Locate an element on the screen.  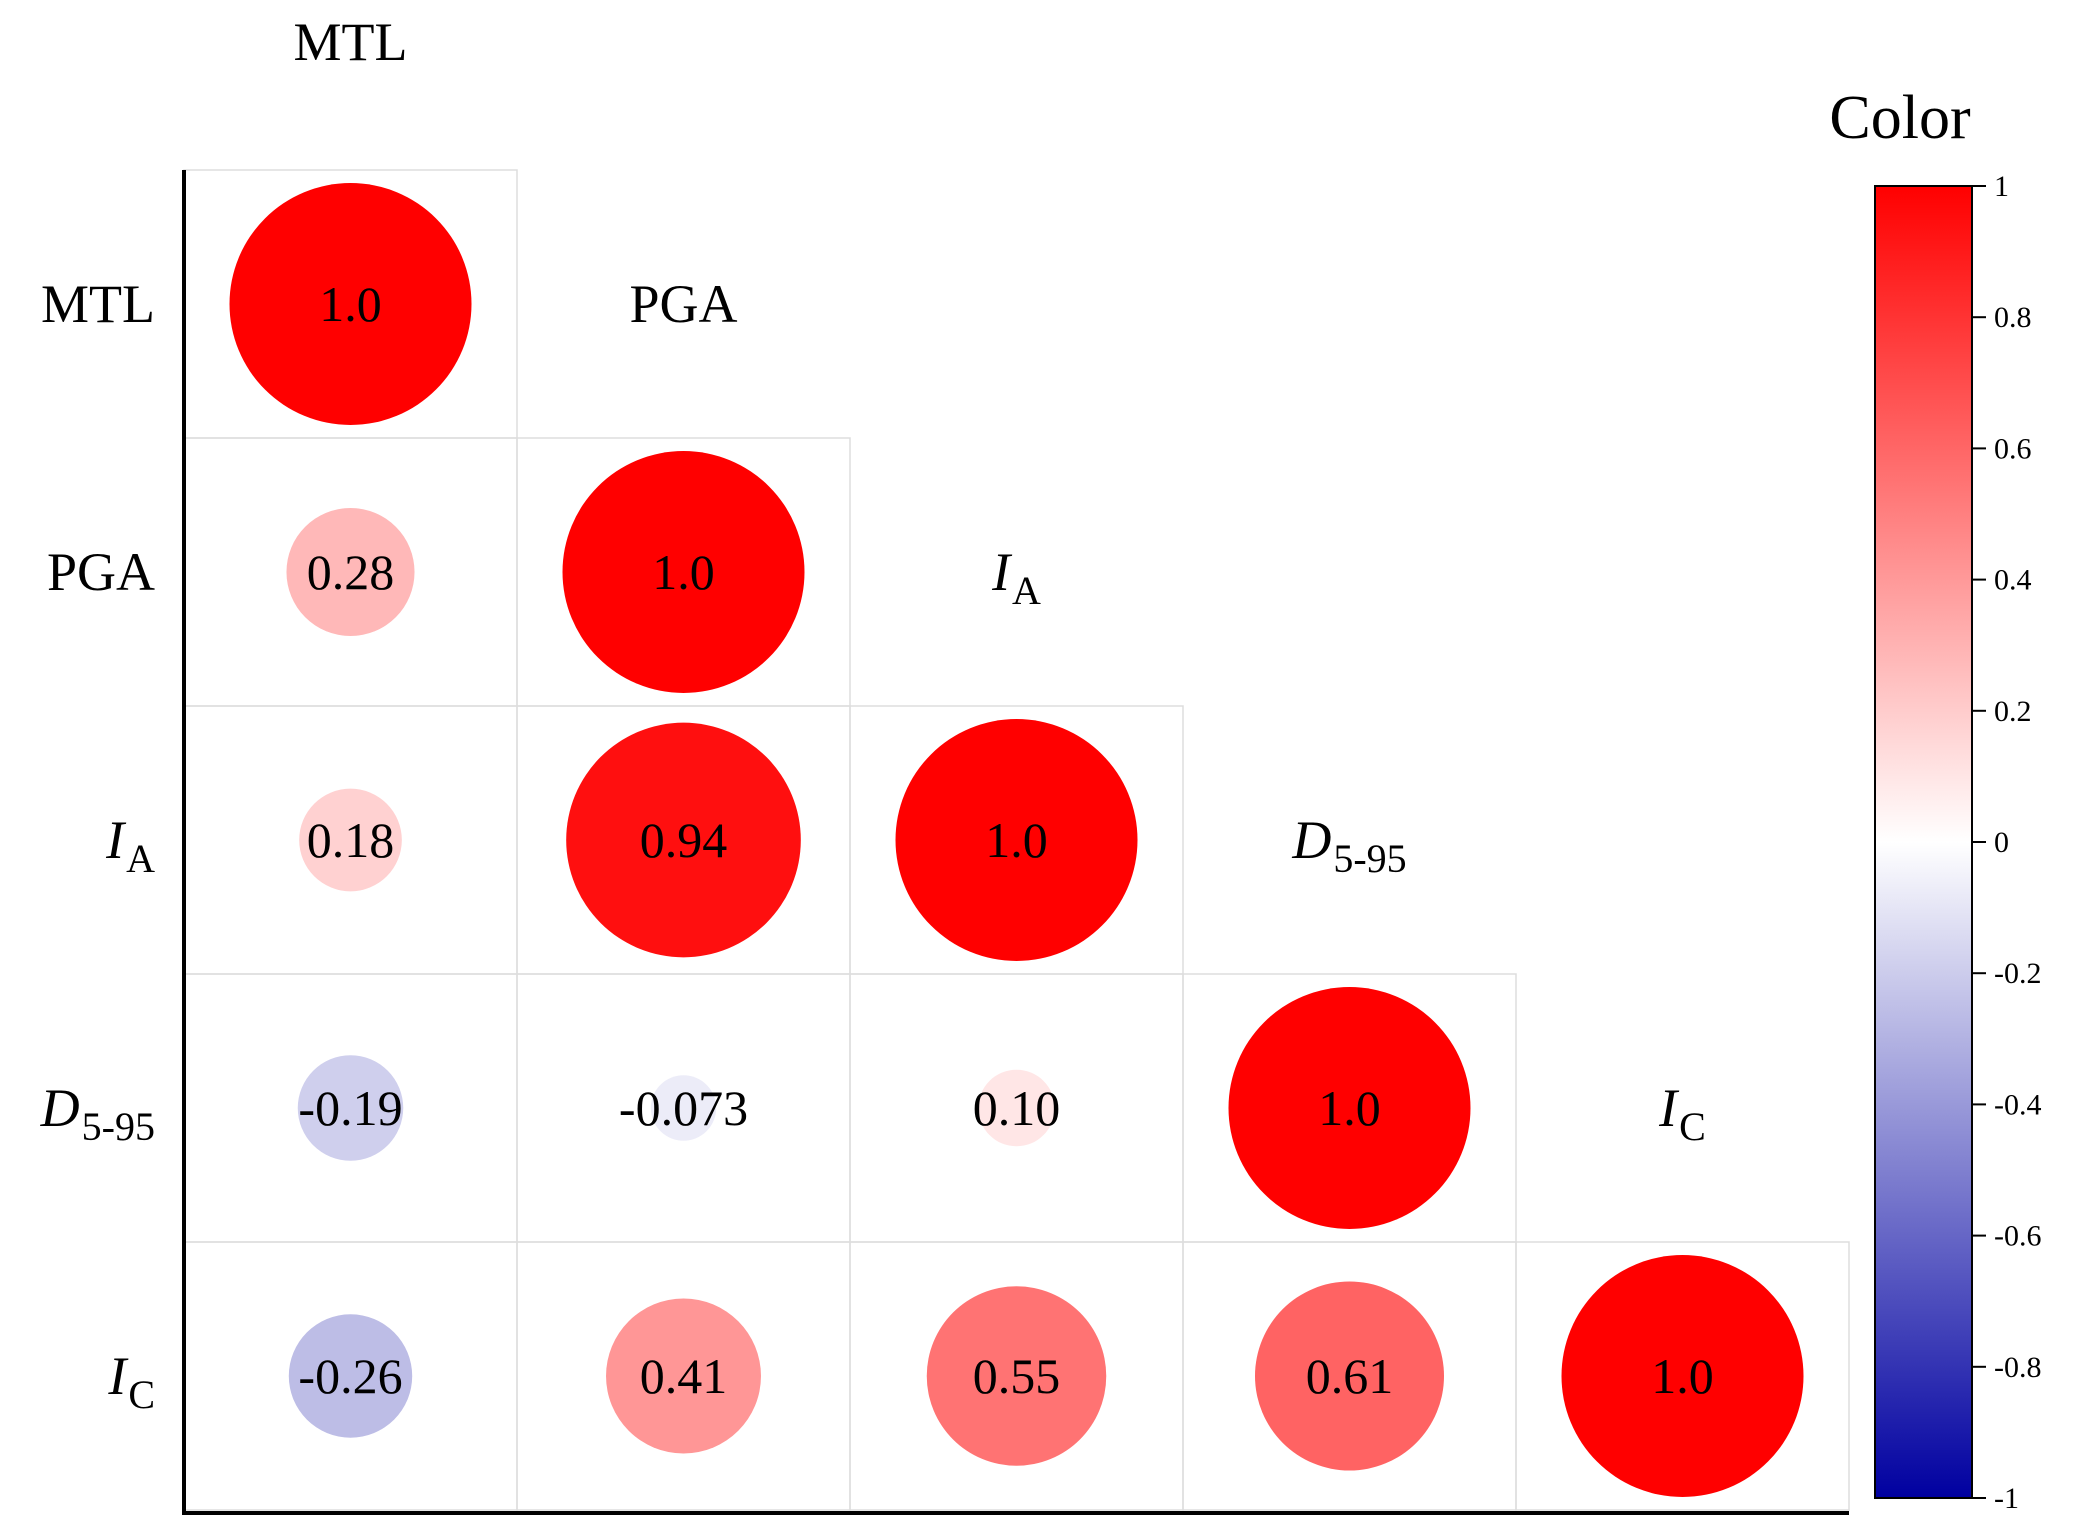
row-label: D5-95 is located at coordinates (97, 1113).